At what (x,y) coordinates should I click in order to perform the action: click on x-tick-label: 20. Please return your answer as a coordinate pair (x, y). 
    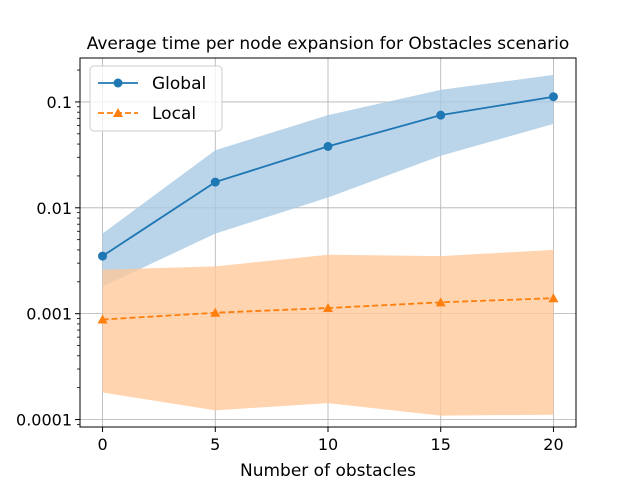
    Looking at the image, I should click on (553, 444).